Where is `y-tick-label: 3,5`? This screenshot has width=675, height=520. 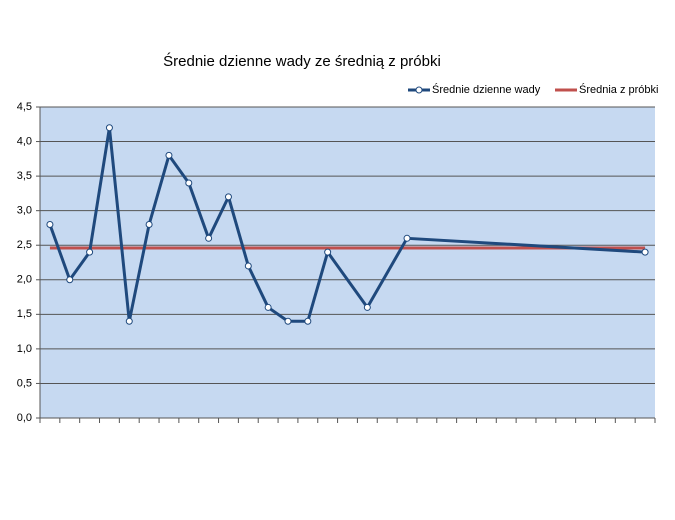
y-tick-label: 3,5 is located at coordinates (24, 176).